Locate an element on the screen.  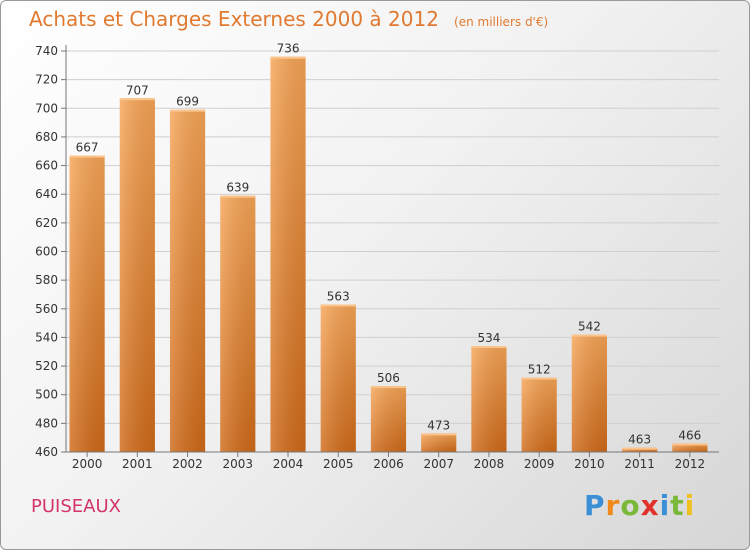
y-tick-label: 480 is located at coordinates (46, 423).